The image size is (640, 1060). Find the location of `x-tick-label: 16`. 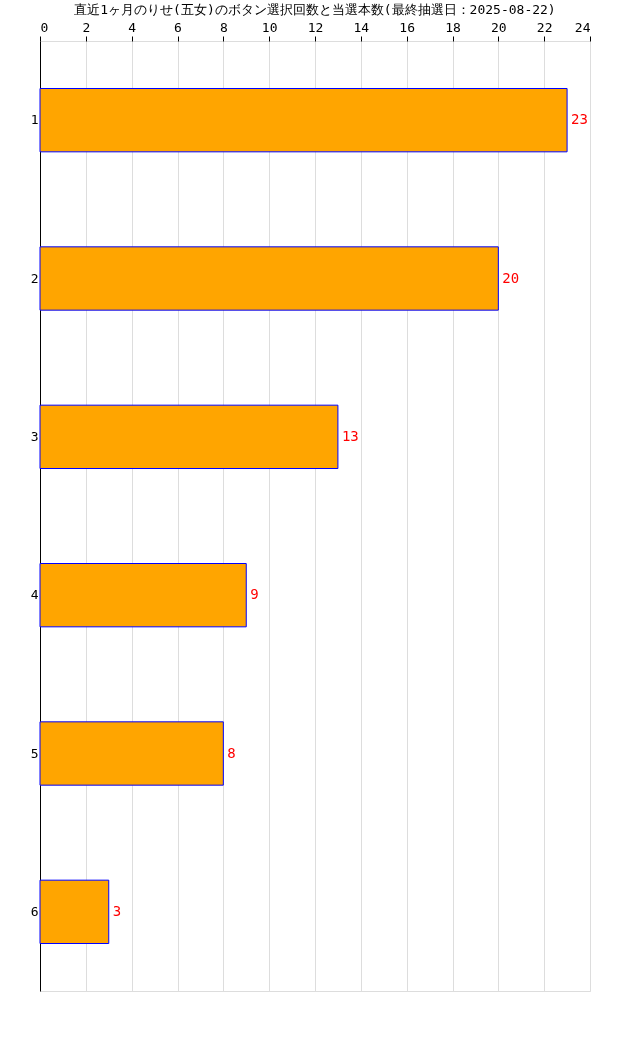

x-tick-label: 16 is located at coordinates (407, 27).